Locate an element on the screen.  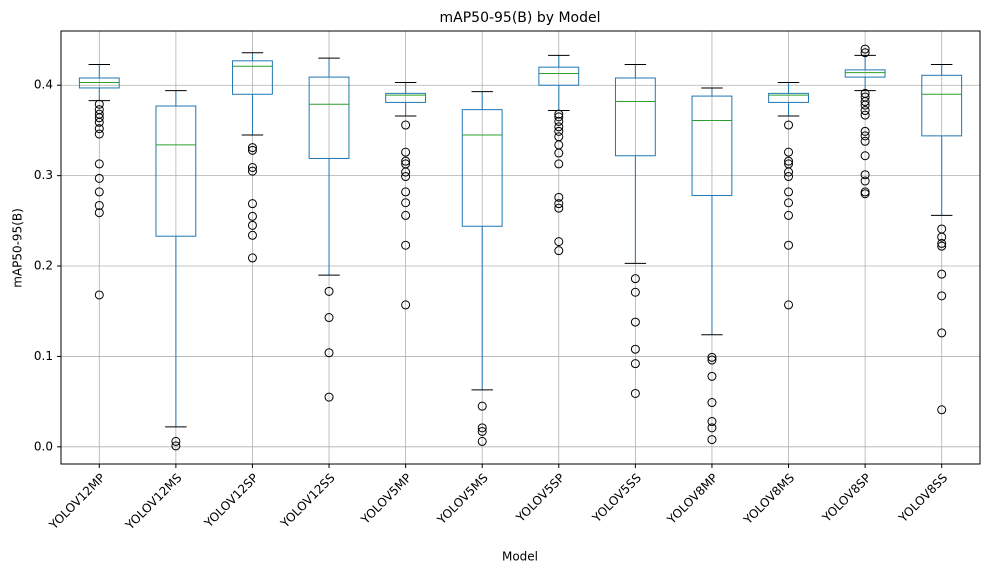
x-axis-label: Model is located at coordinates (520, 557).